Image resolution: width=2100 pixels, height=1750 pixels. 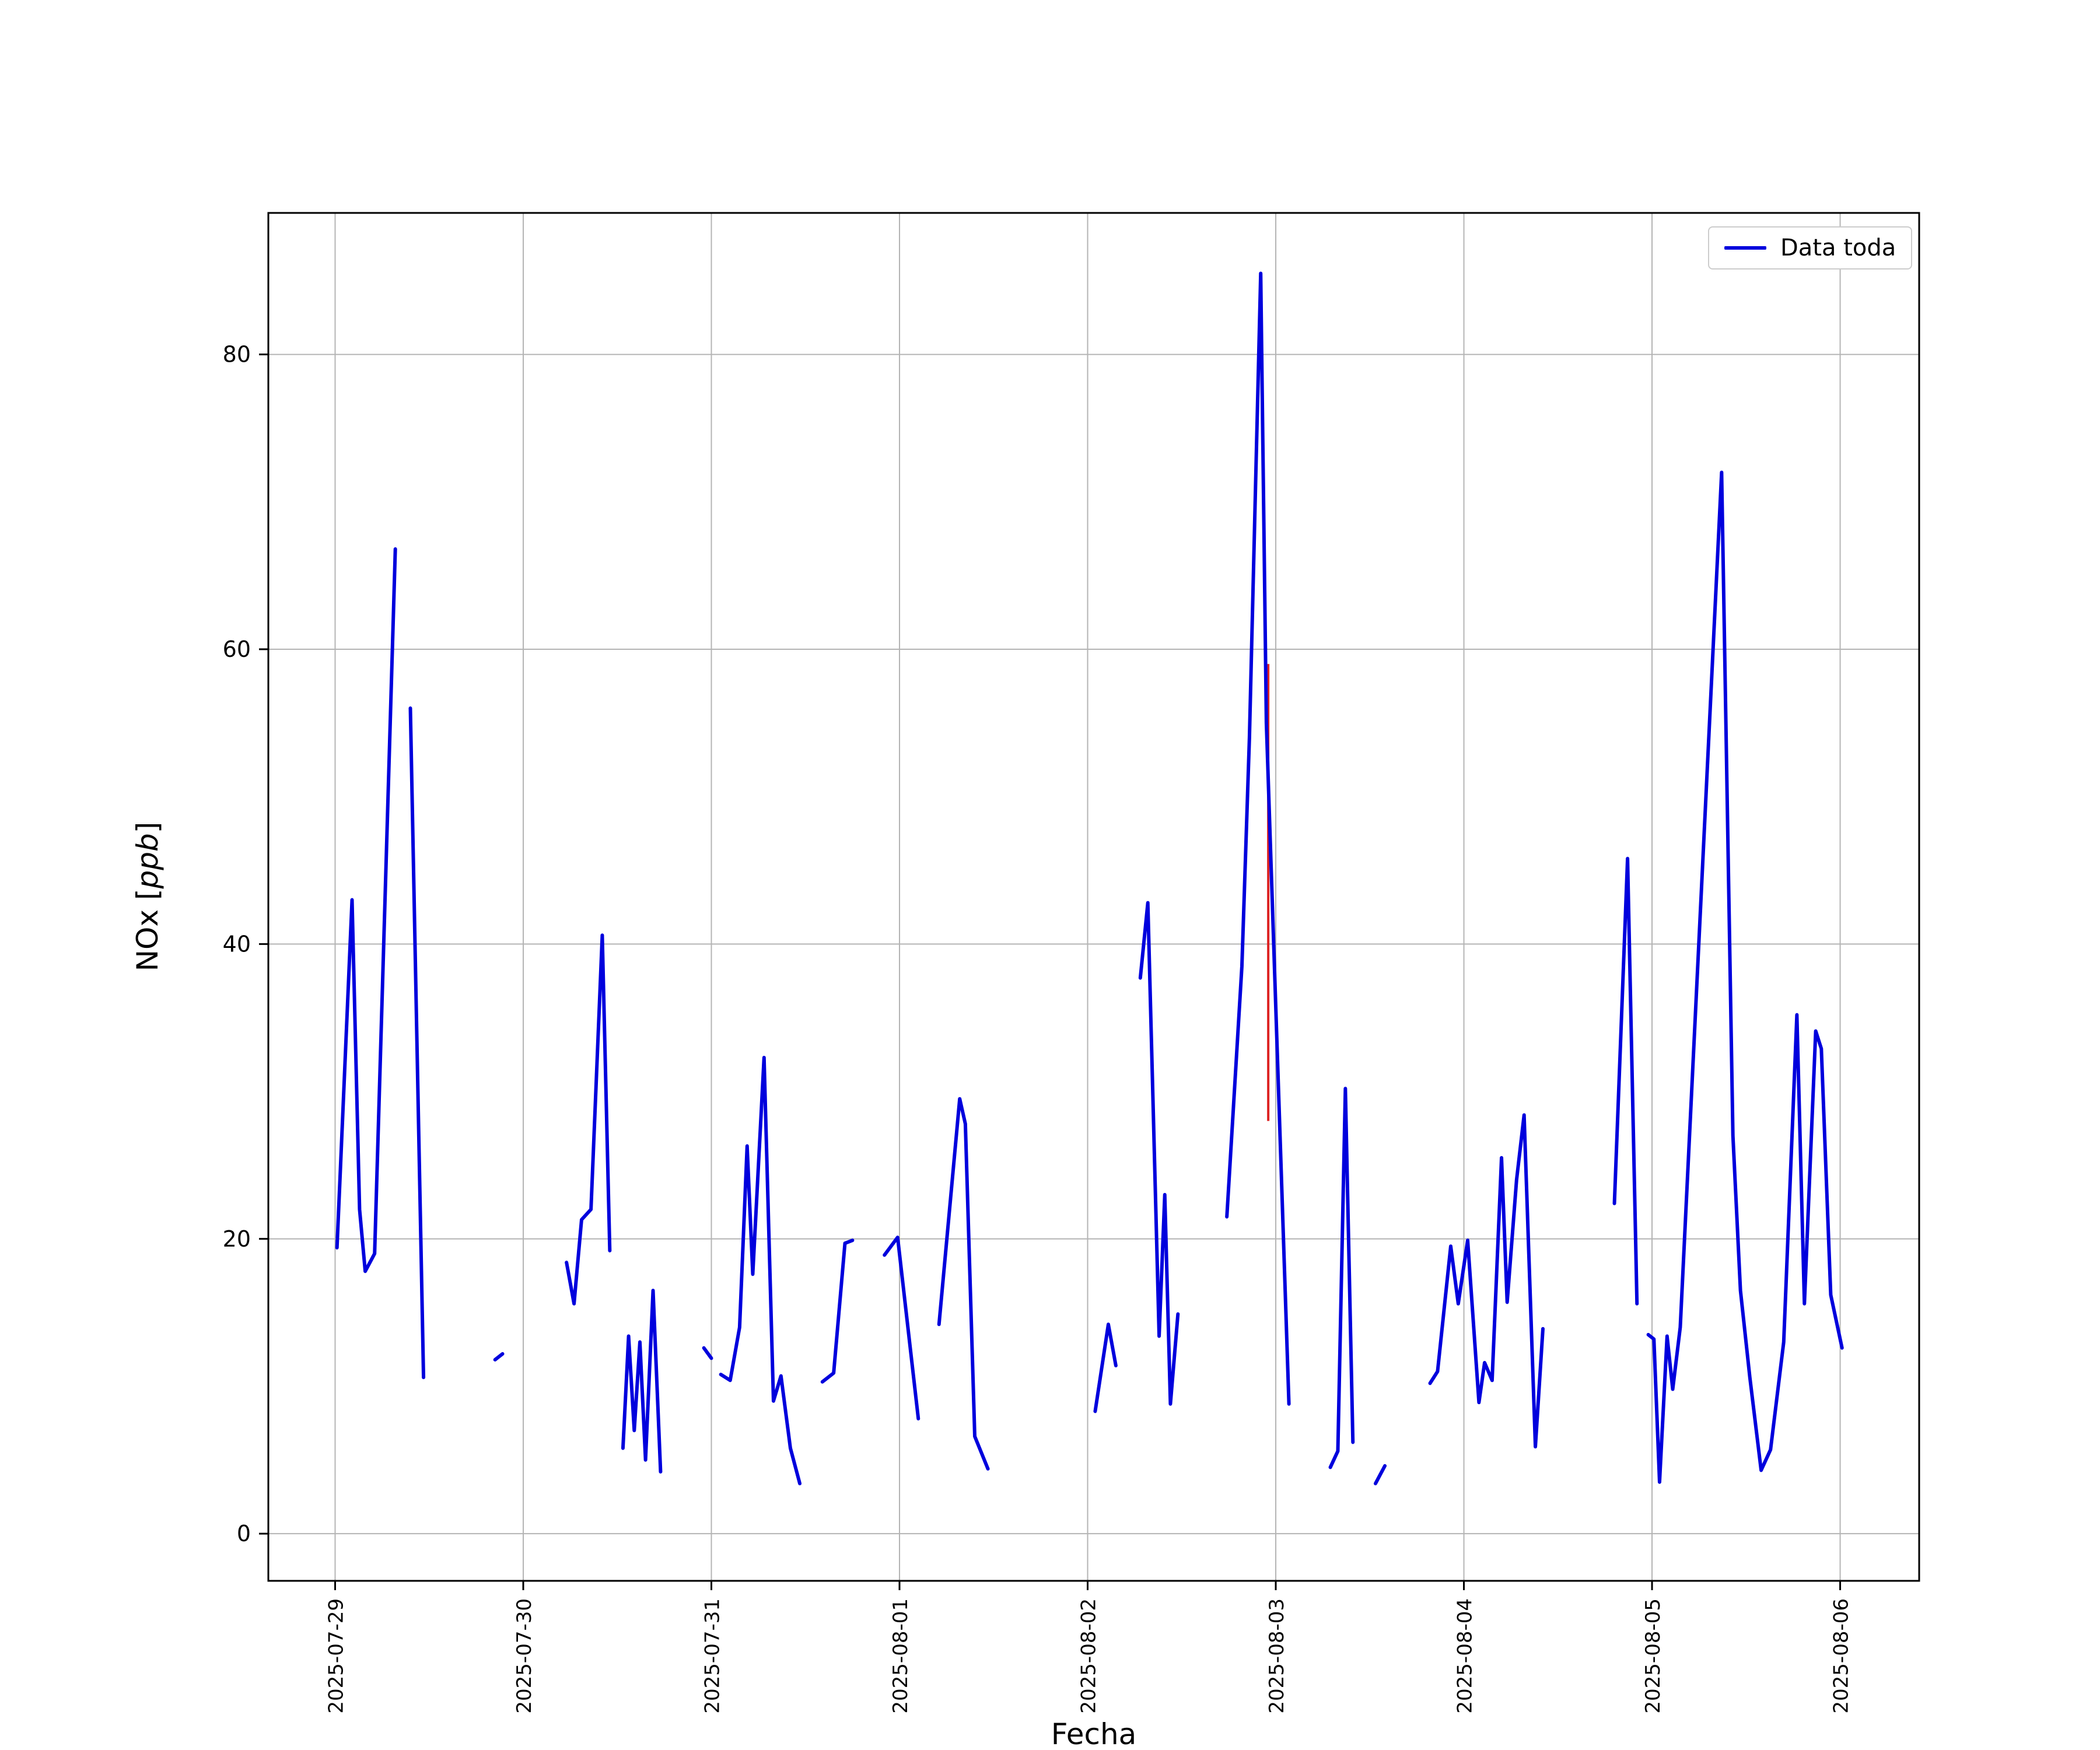 I want to click on y-tick-label: 60, so click(x=237, y=649).